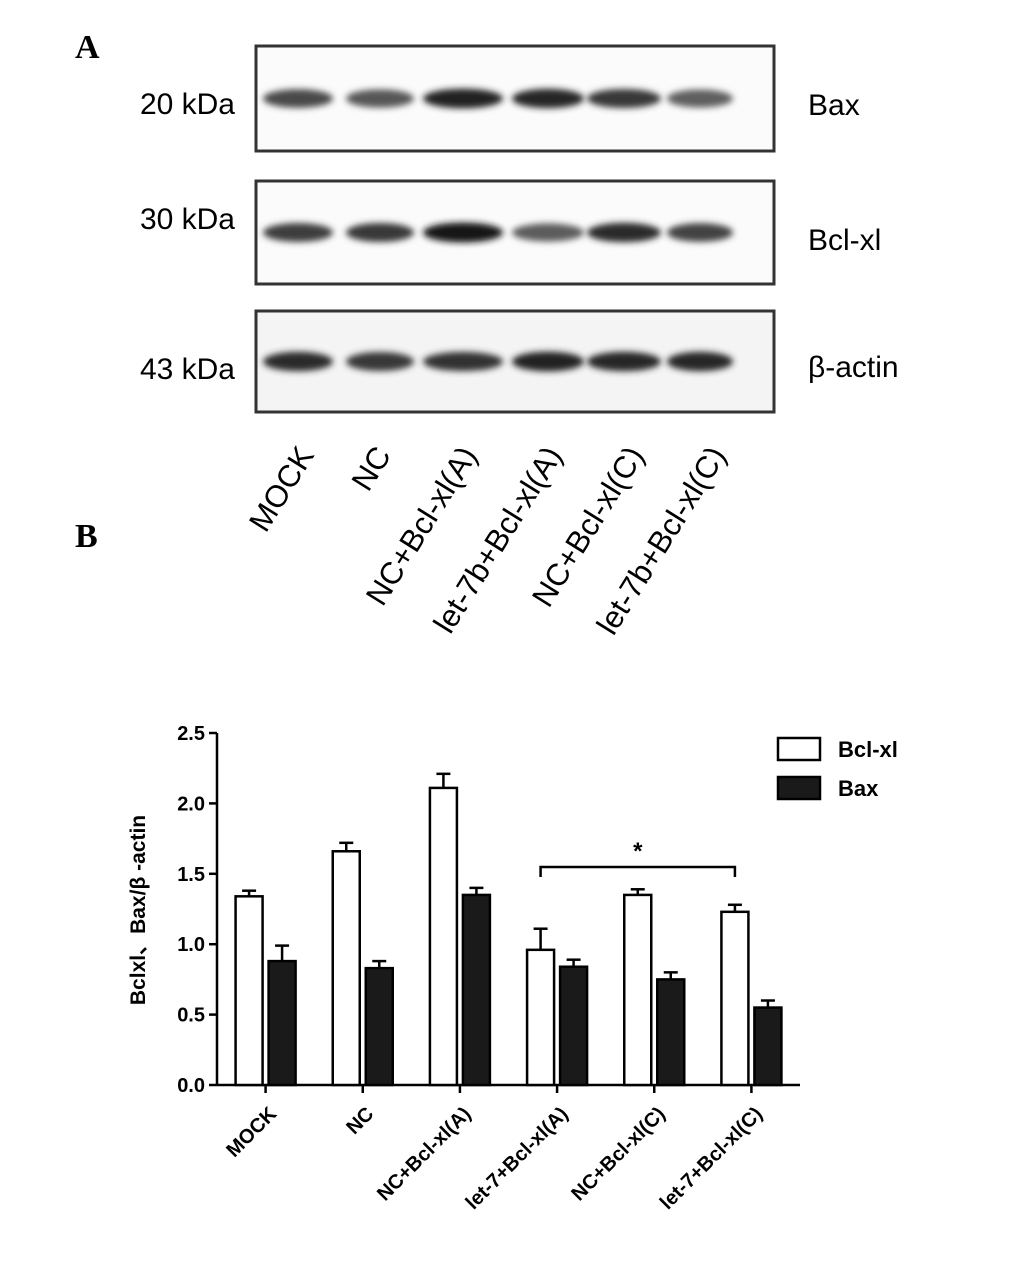  Describe the element at coordinates (858, 788) in the screenshot. I see `legend-label: Bax` at that location.